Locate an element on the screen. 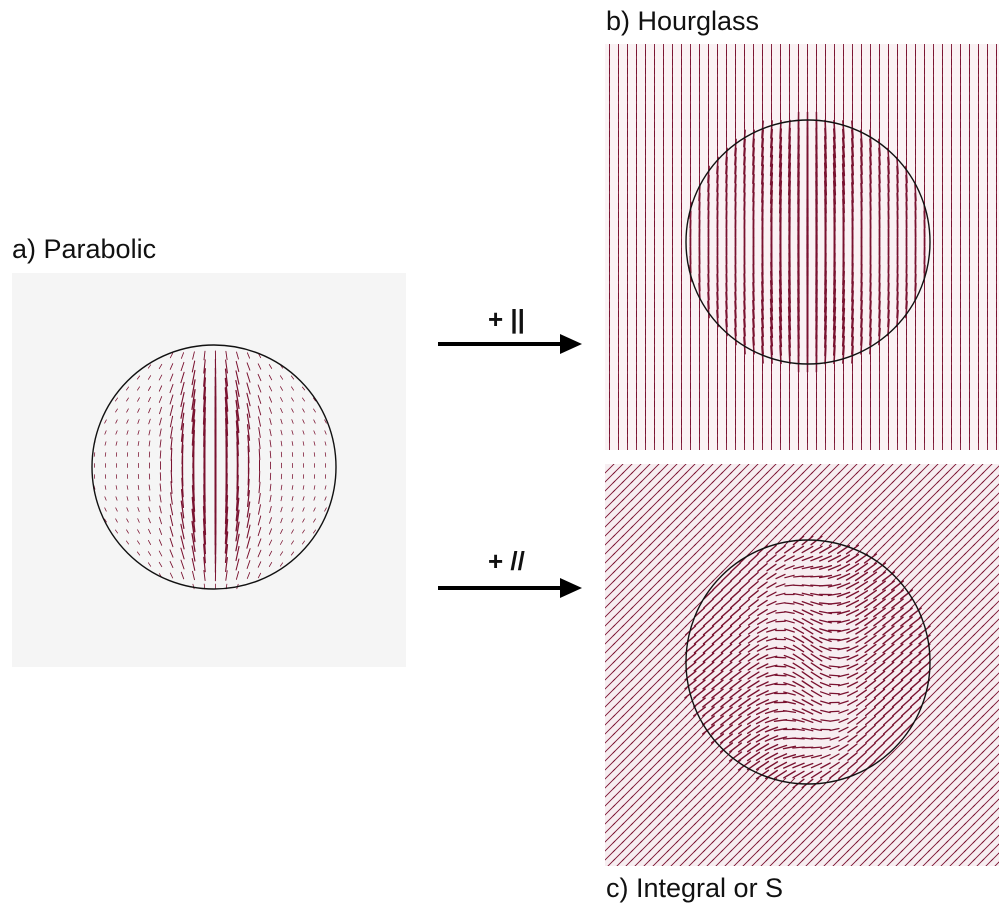 Image resolution: width=999 pixels, height=905 pixels. vector-field-a is located at coordinates (210, 470).